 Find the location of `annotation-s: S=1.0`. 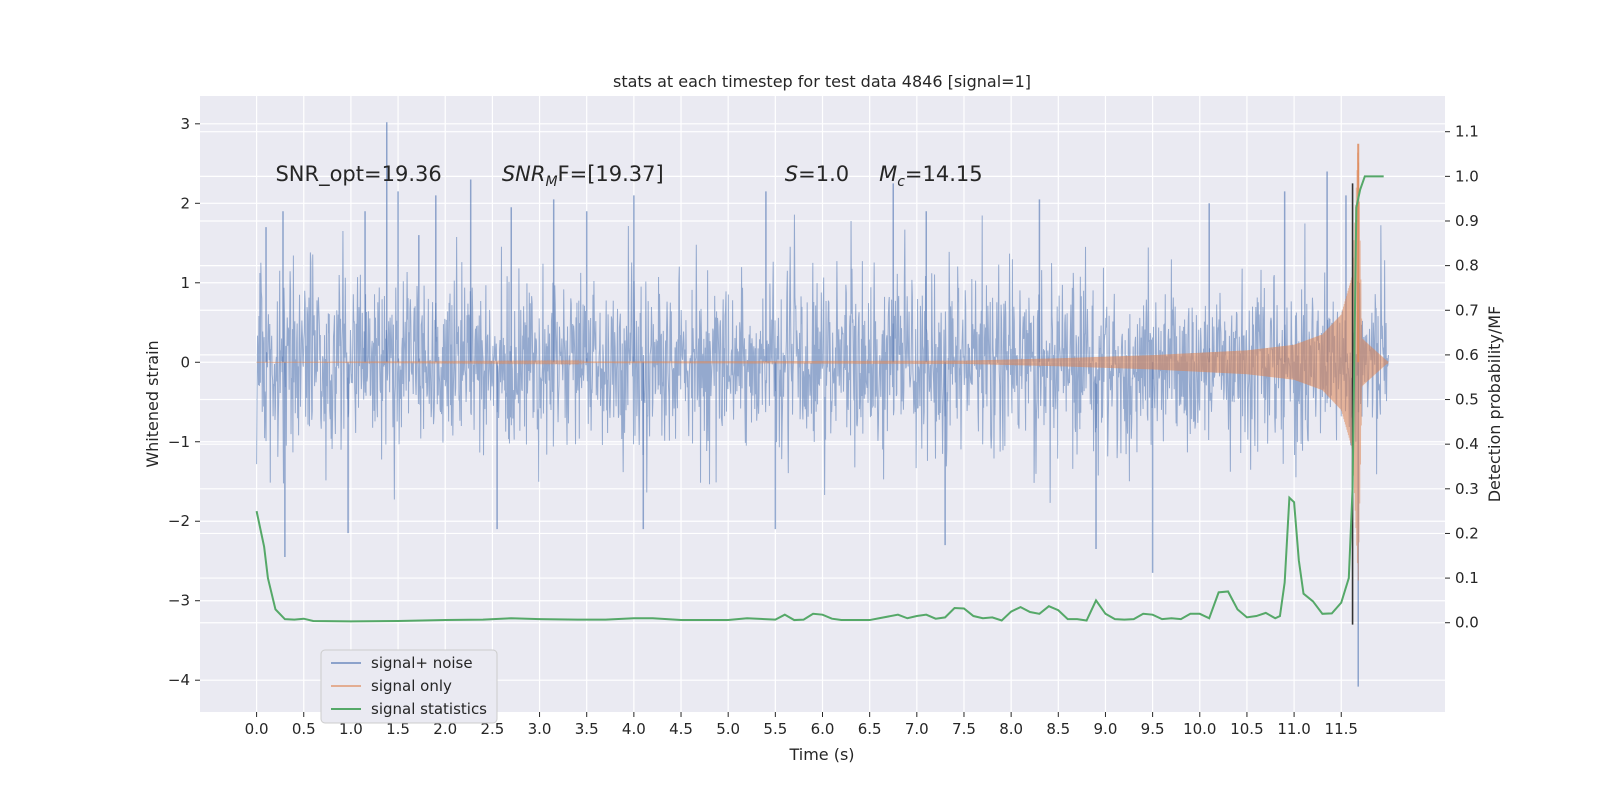

annotation-s: S=1.0 is located at coordinates (817, 174).